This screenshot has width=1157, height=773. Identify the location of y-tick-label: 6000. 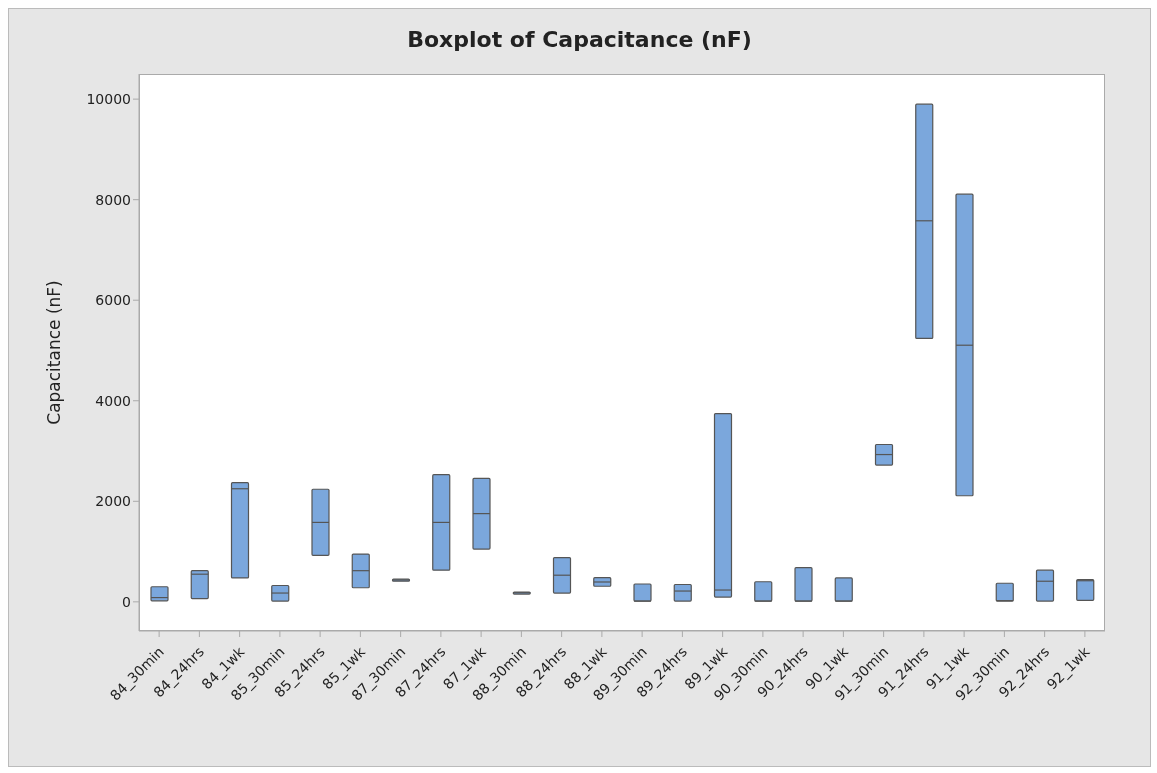
(113, 300).